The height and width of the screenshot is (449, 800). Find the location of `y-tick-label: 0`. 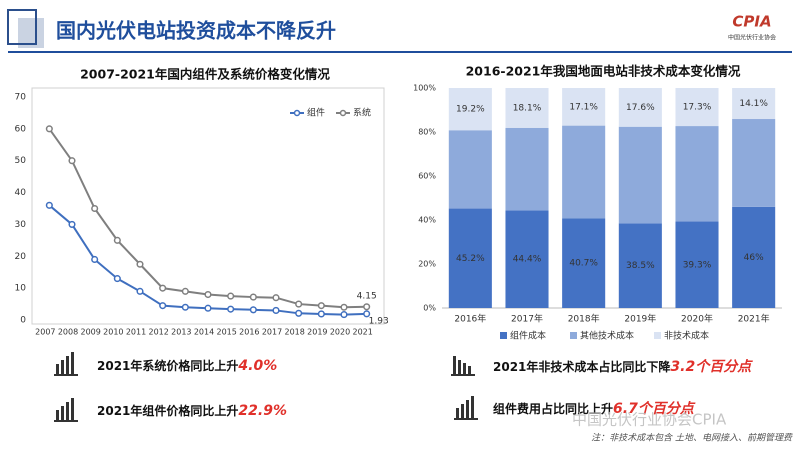

y-tick-label: 0 is located at coordinates (23, 321).